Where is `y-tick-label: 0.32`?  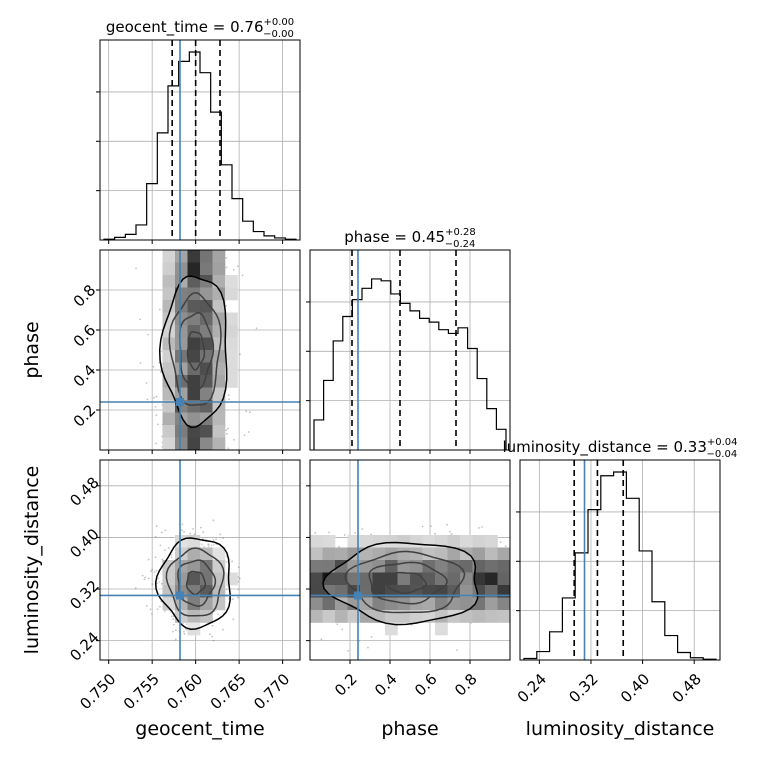 y-tick-label: 0.32 is located at coordinates (84, 595).